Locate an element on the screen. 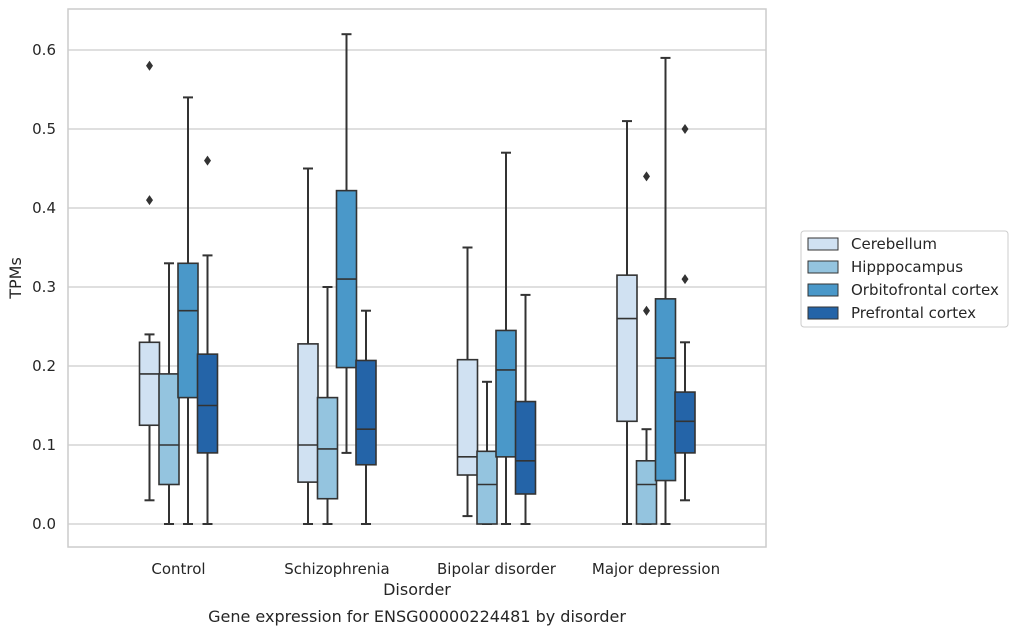 The image size is (1018, 638). x-tick-label: Control is located at coordinates (178, 569).